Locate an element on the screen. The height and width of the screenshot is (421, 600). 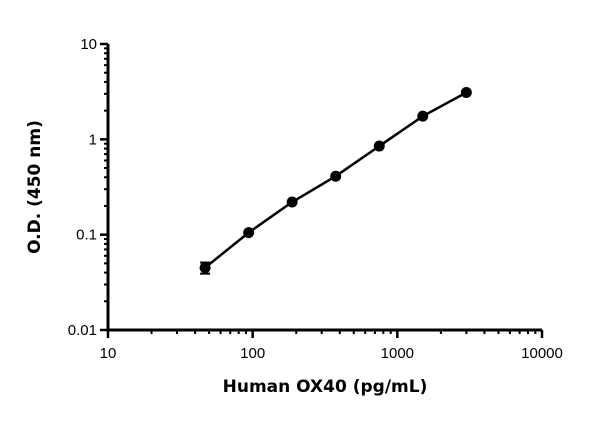
x-tick-label: 100 is located at coordinates (252, 353).